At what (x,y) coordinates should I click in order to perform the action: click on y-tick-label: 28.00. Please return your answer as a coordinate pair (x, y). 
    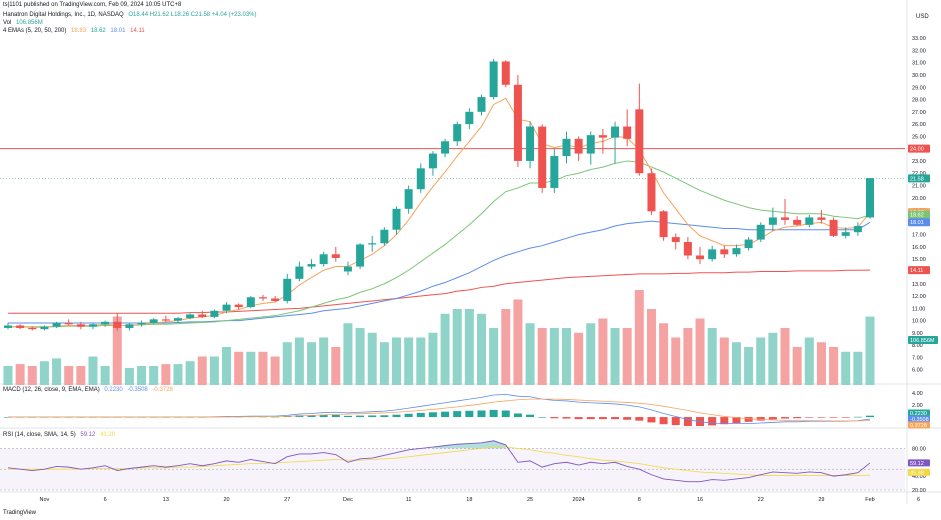
    Looking at the image, I should click on (919, 101).